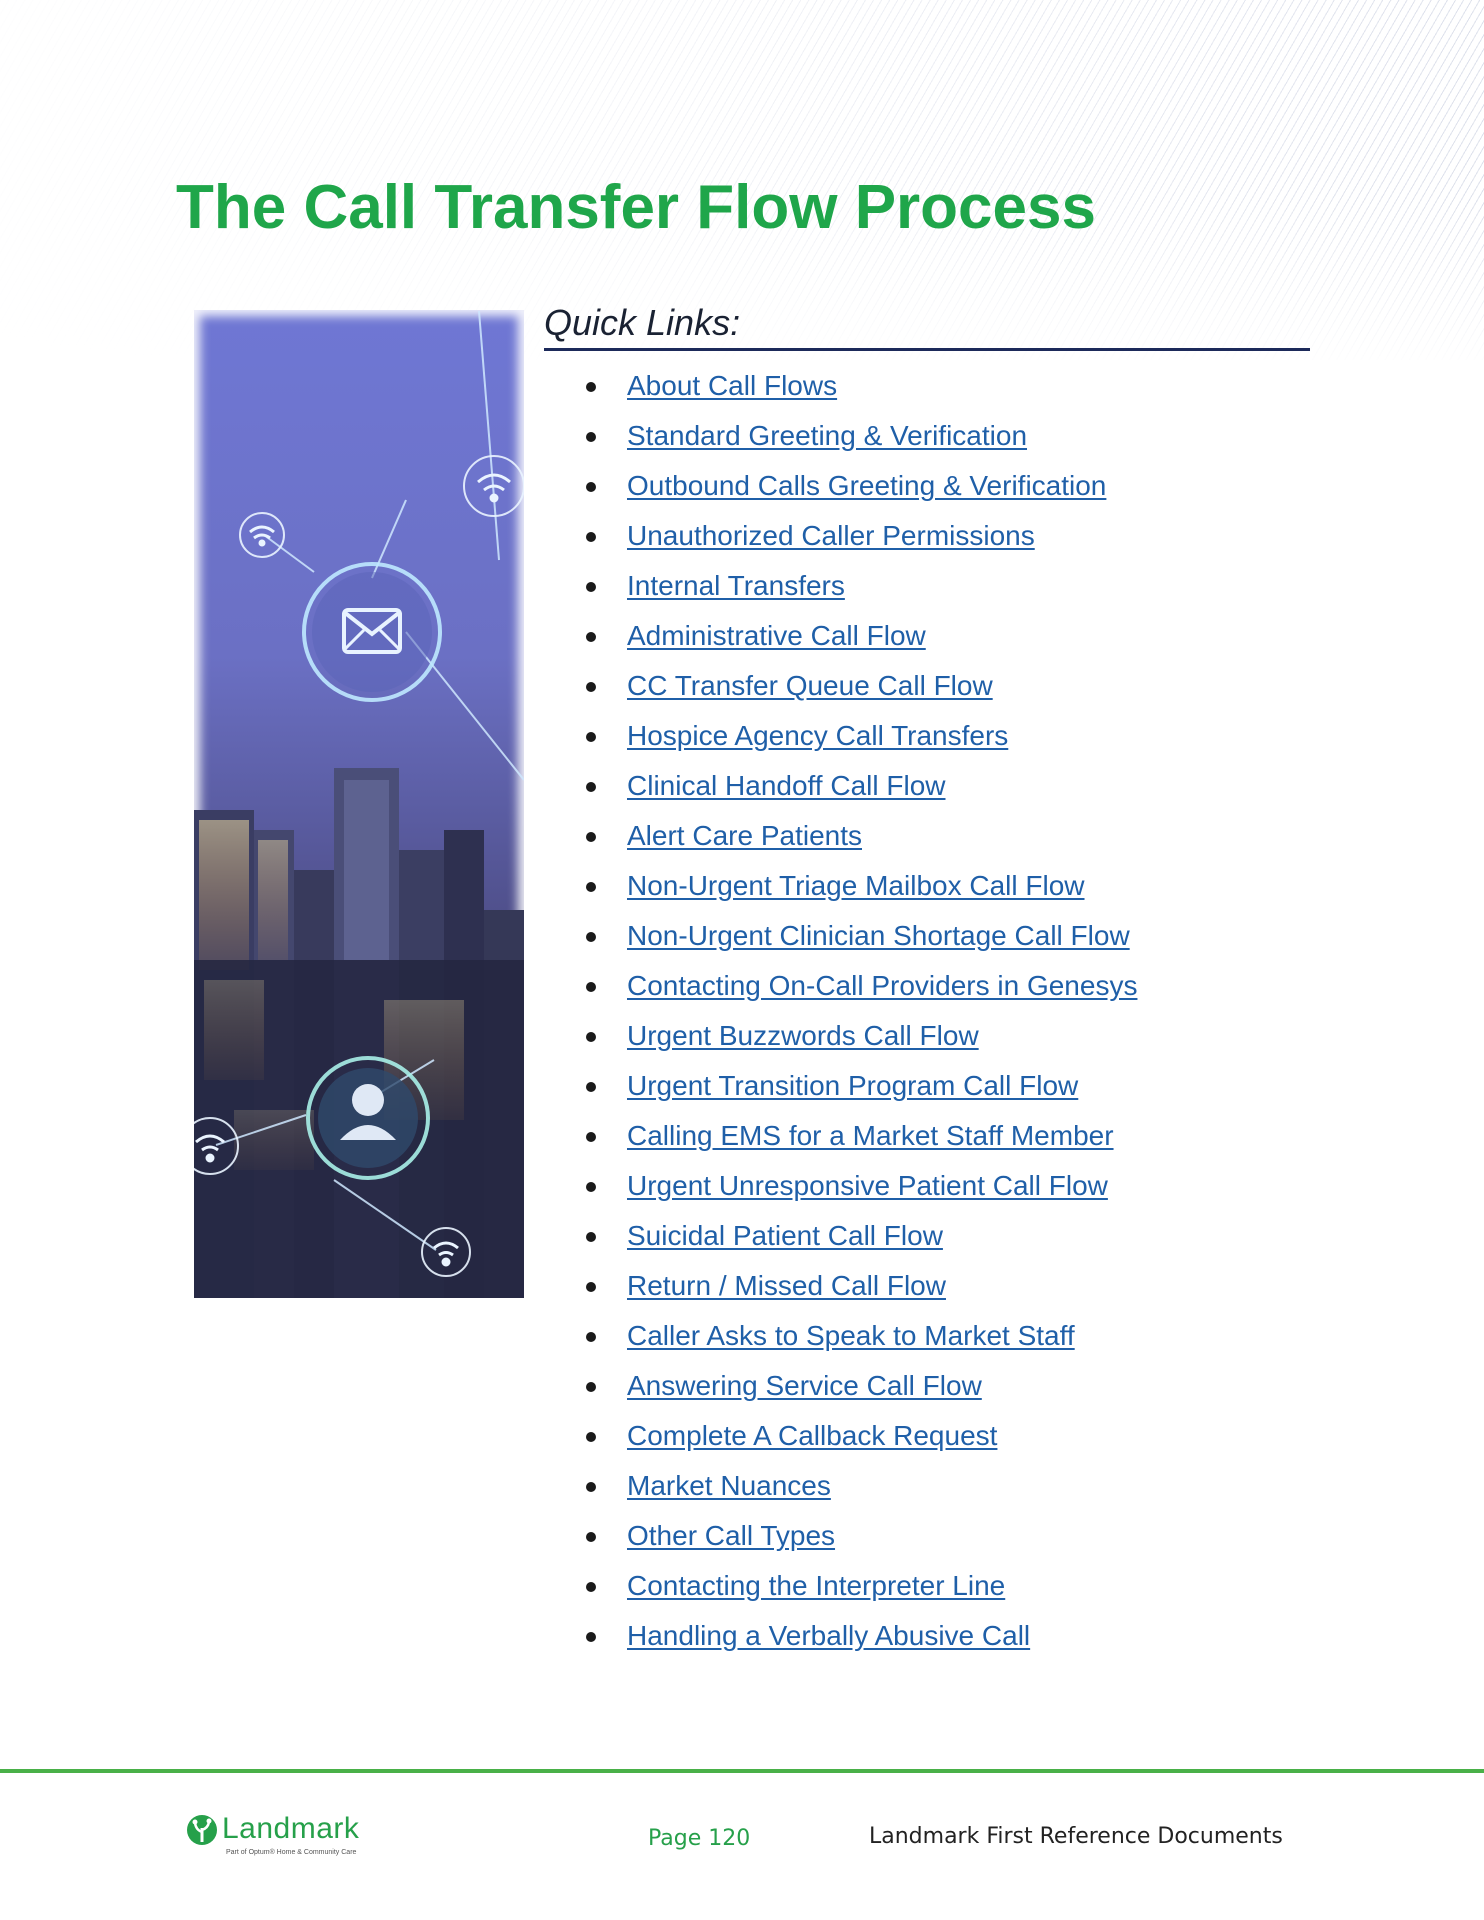  What do you see at coordinates (853, 1085) in the screenshot?
I see `link-urgent-transition-program: Urgent Transition Program Call Flow` at bounding box center [853, 1085].